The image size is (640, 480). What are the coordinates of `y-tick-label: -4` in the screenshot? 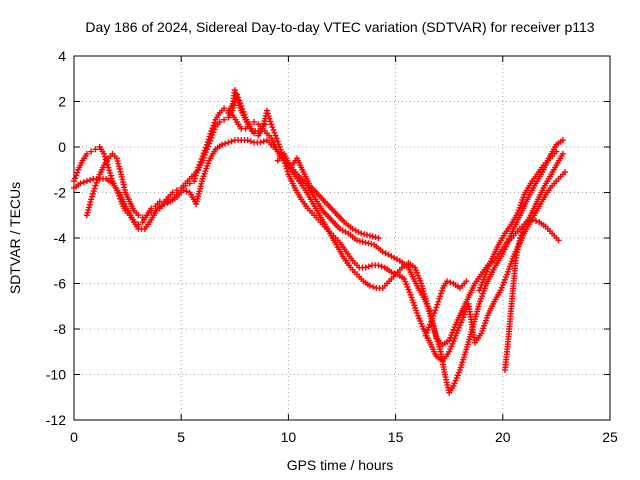 It's located at (60, 238).